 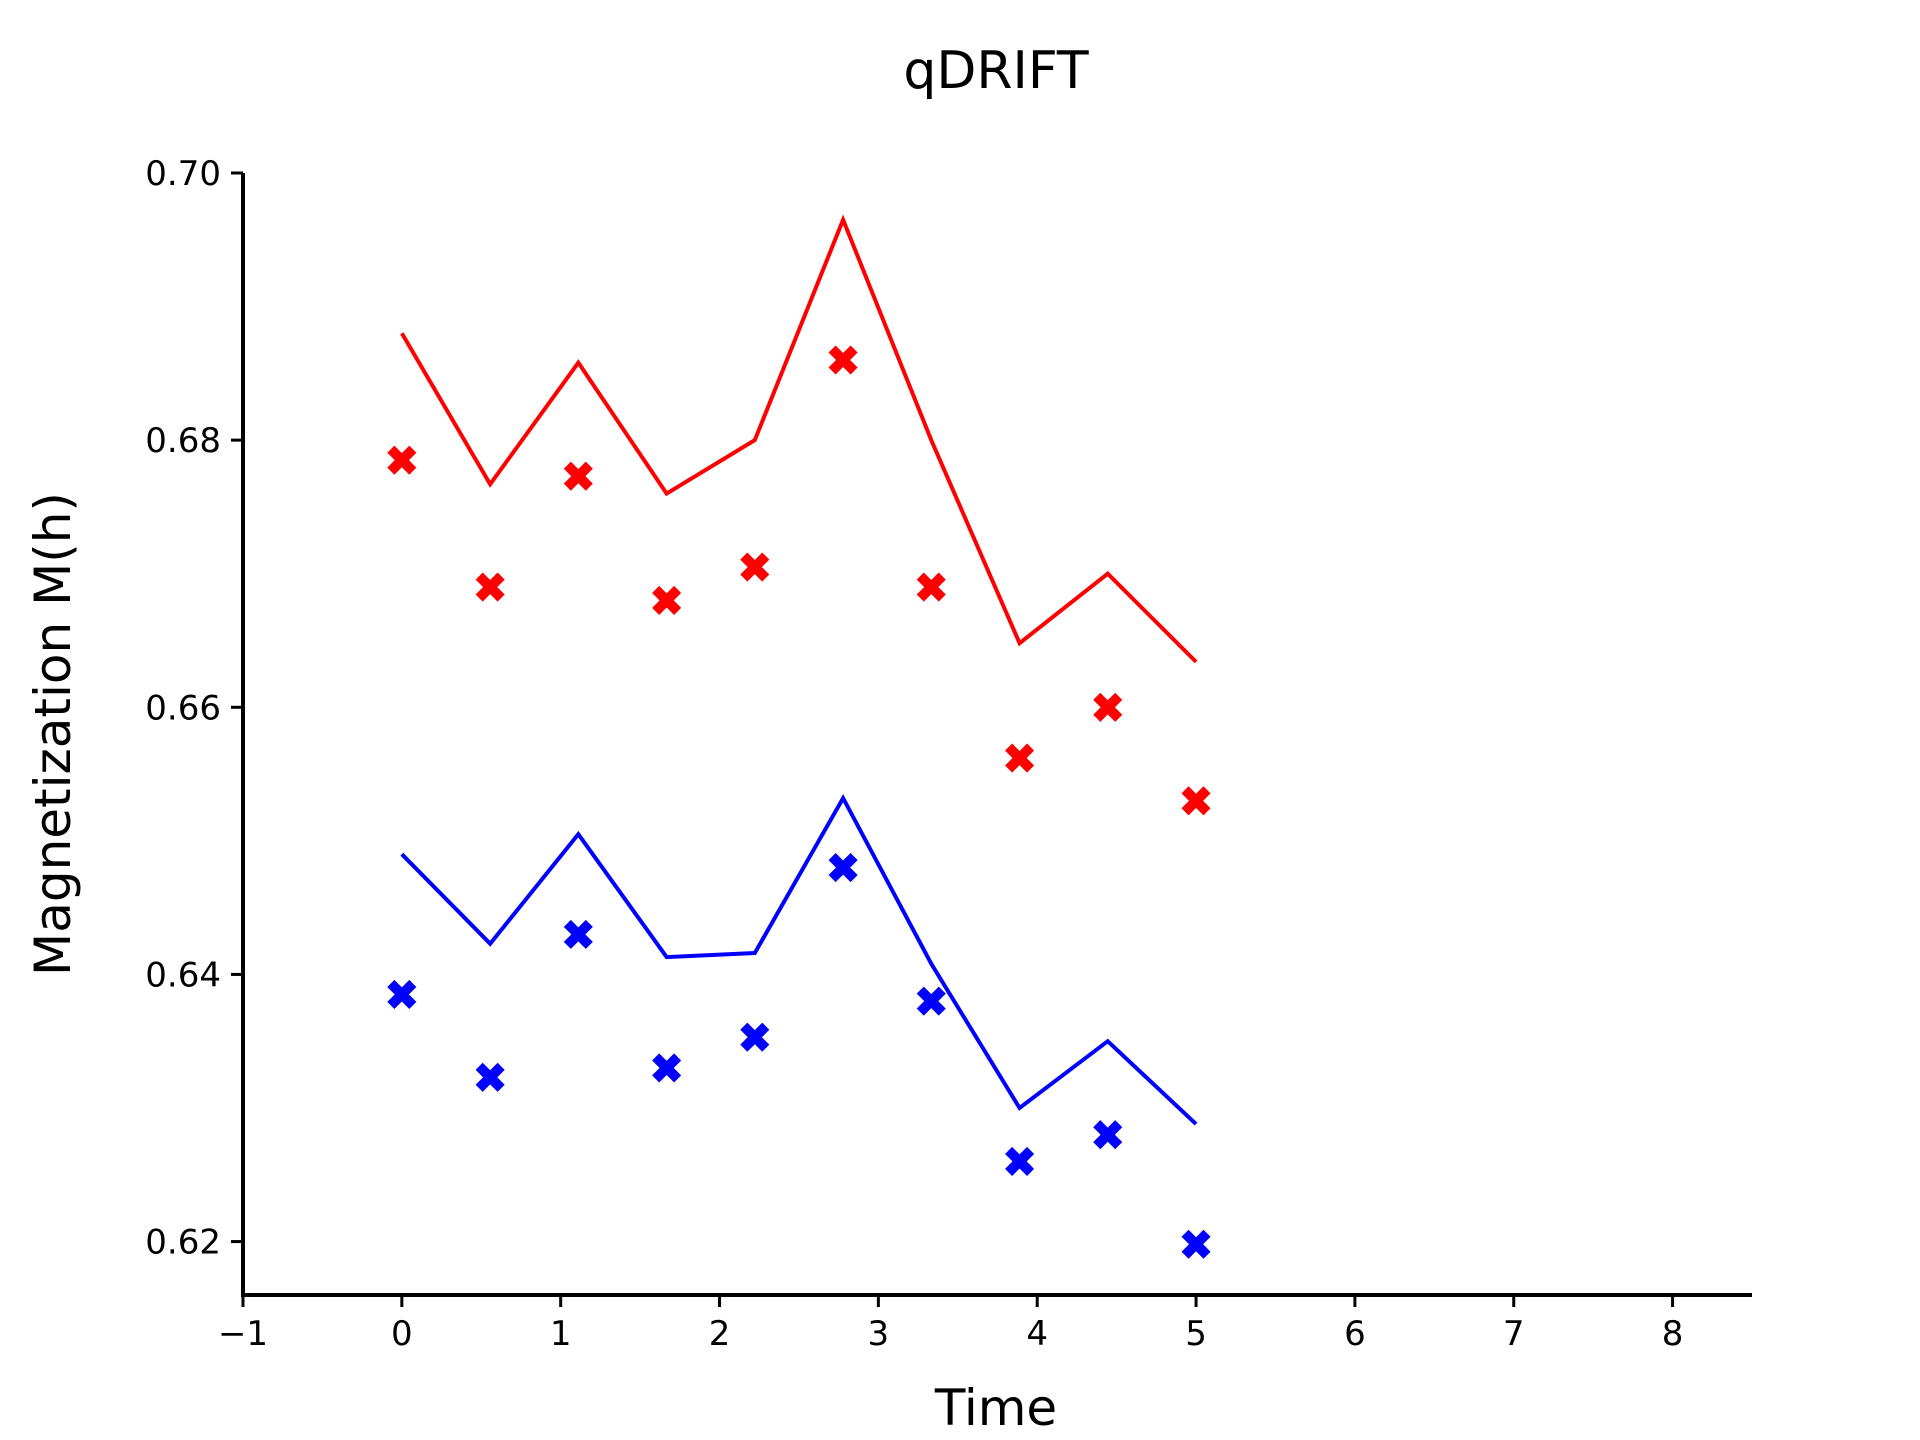 I want to click on x-tick-label: 5, so click(x=1196, y=1334).